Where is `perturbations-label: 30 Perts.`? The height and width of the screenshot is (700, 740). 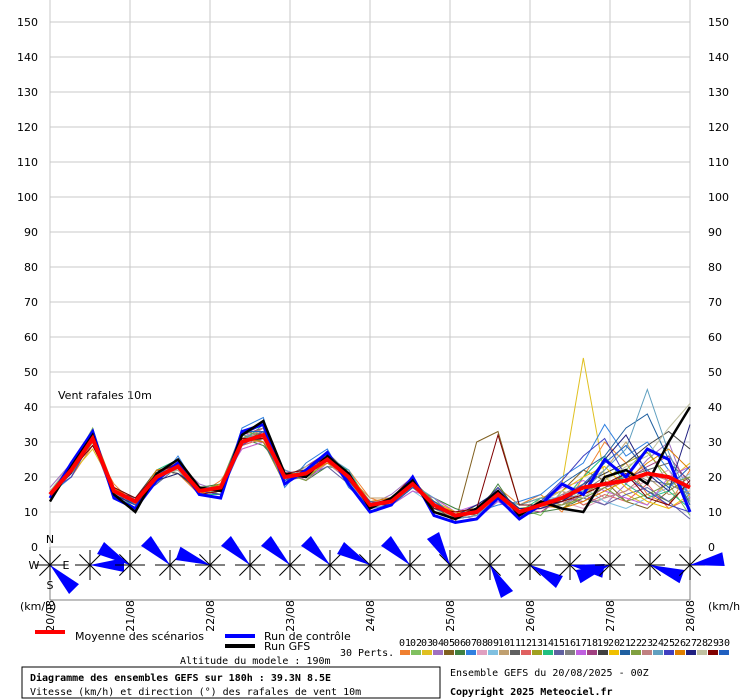 perturbations-label: 30 Perts. is located at coordinates (367, 653).